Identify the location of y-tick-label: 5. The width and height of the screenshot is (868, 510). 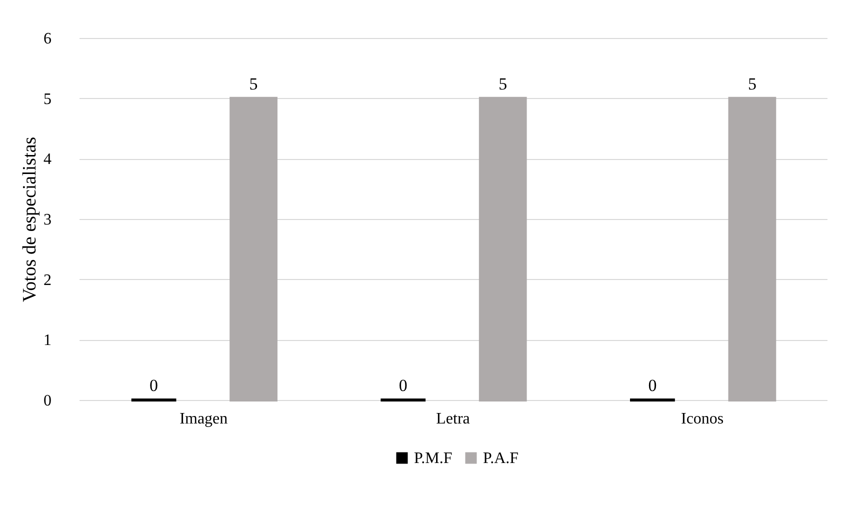
(48, 99).